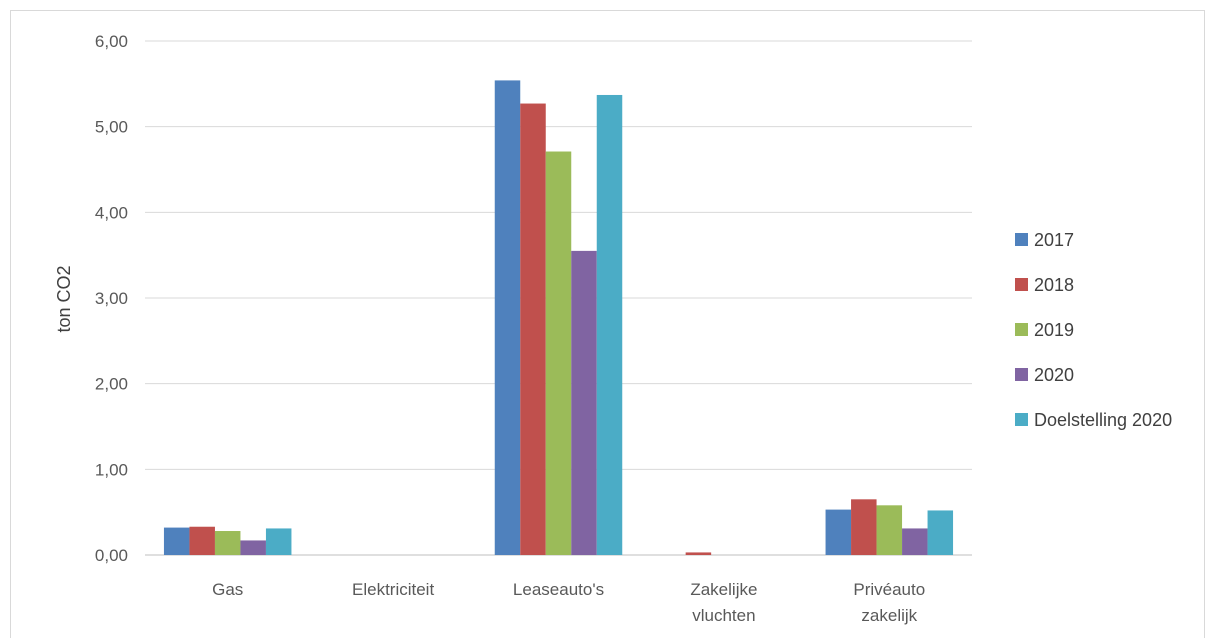 This screenshot has height=638, width=1215. I want to click on x-tick-label-line: Elektriciteit, so click(393, 589).